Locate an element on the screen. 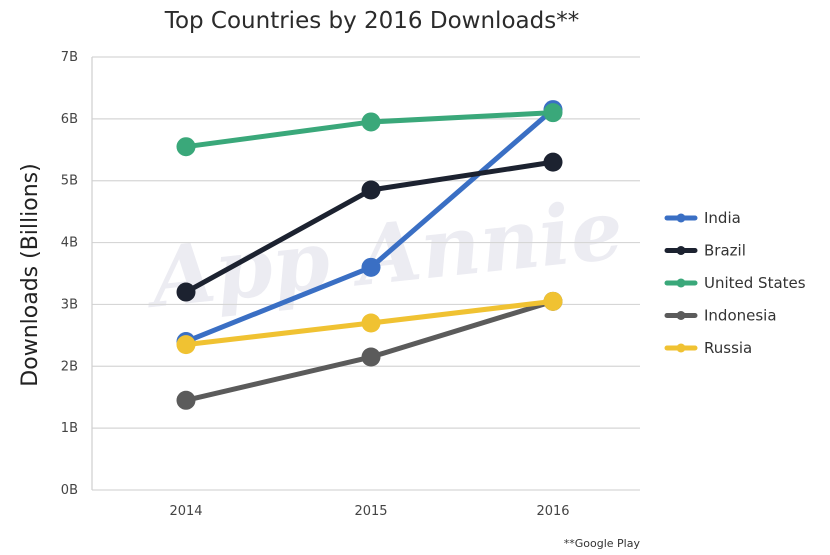 The height and width of the screenshot is (555, 830). y-tick-label: 0B is located at coordinates (69, 490).